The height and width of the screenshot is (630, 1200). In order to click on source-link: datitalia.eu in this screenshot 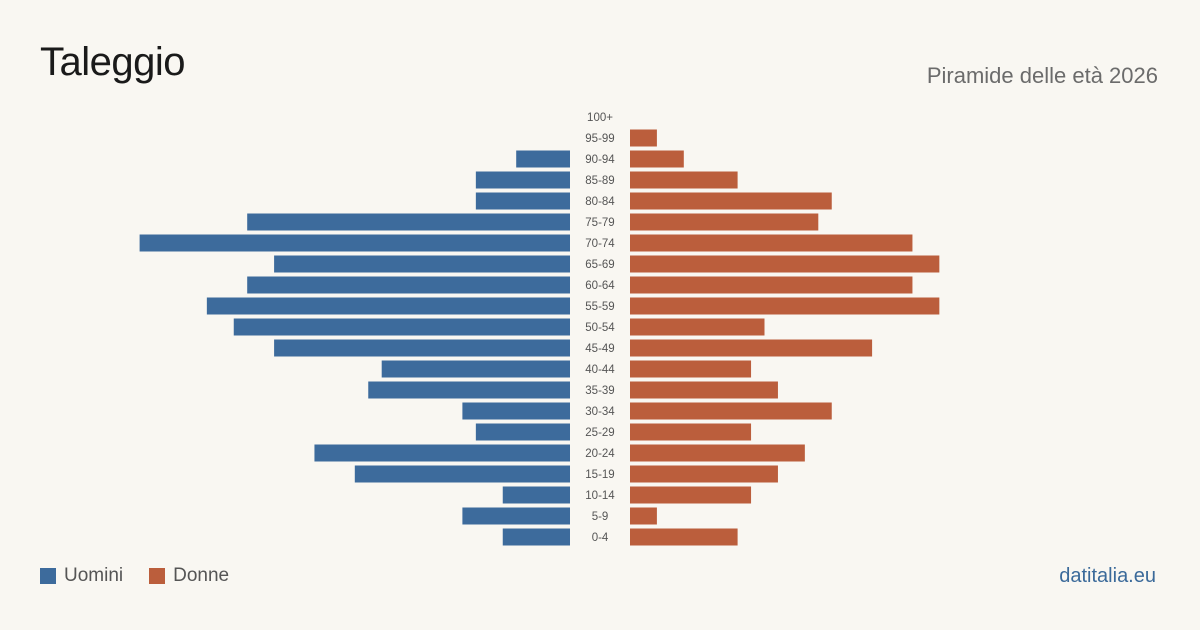, I will do `click(1107, 576)`.